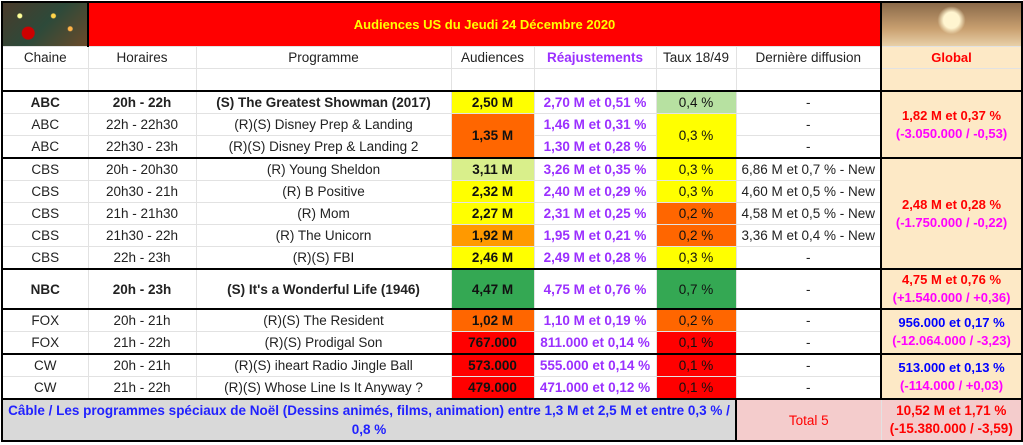 The image size is (1023, 445). I want to click on derniere-diffusion-cell: 3,36 M et 0,4 % - New, so click(808, 235).